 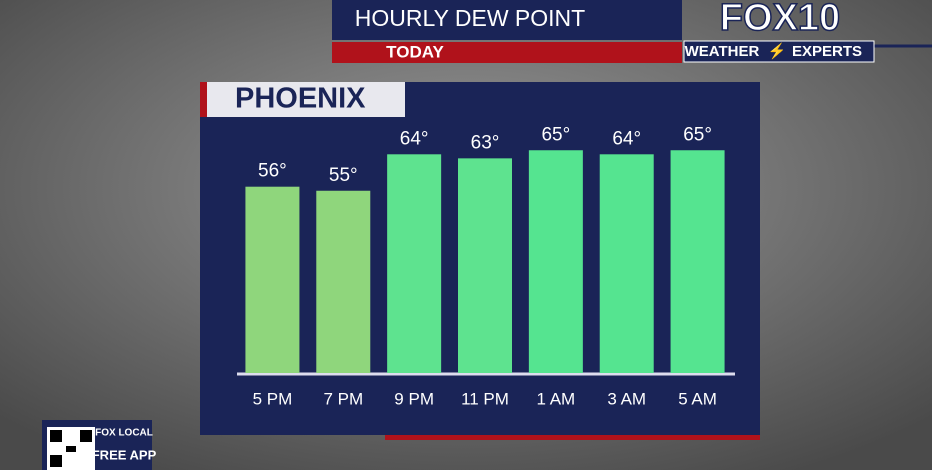 I want to click on tagline: EXPERTS, so click(x=827, y=51).